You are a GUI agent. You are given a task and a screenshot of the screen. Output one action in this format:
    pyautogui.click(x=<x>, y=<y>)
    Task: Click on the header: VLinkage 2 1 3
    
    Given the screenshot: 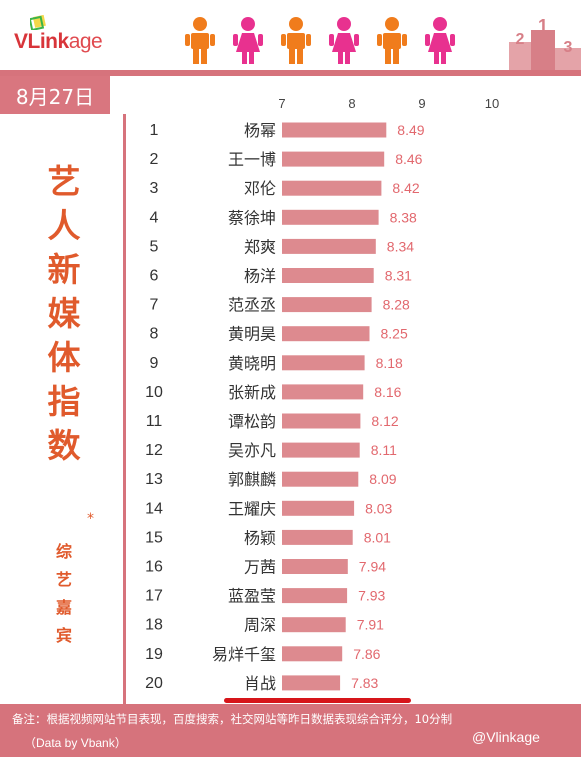 What is the action you would take?
    pyautogui.click(x=290, y=36)
    